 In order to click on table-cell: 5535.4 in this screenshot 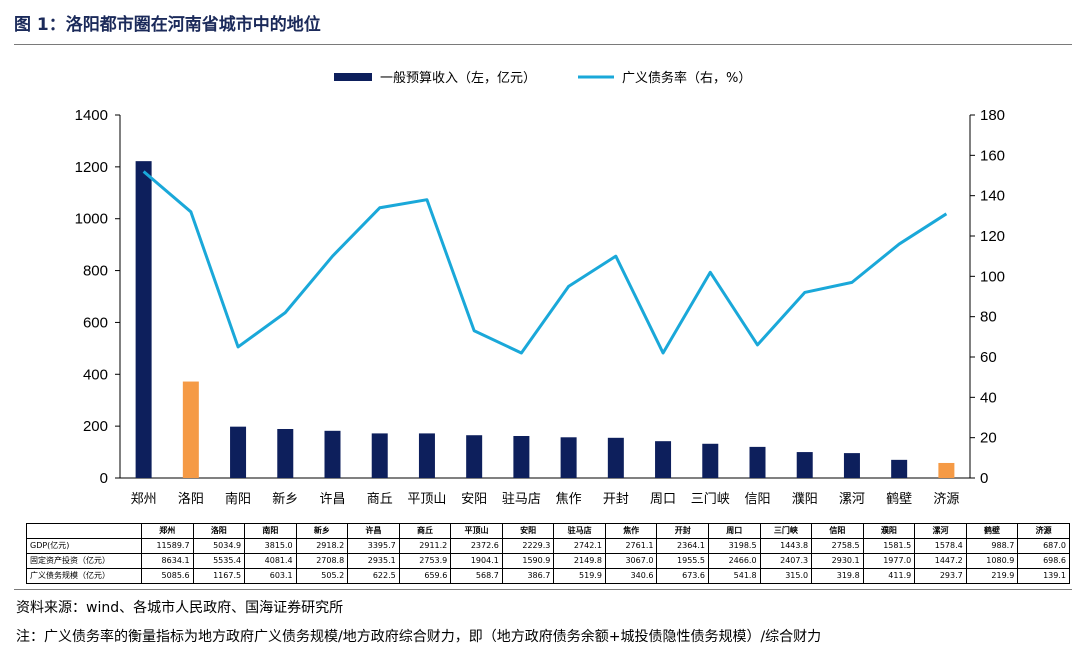, I will do `click(219, 561)`.